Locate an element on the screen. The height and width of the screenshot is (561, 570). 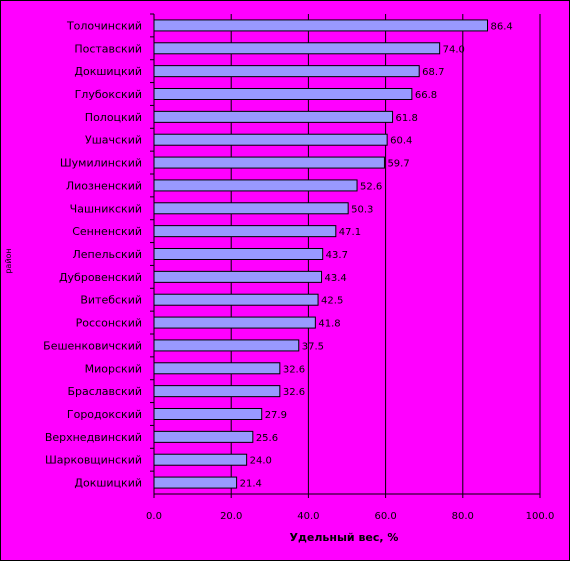
data-label: 43.4 is located at coordinates (336, 278).